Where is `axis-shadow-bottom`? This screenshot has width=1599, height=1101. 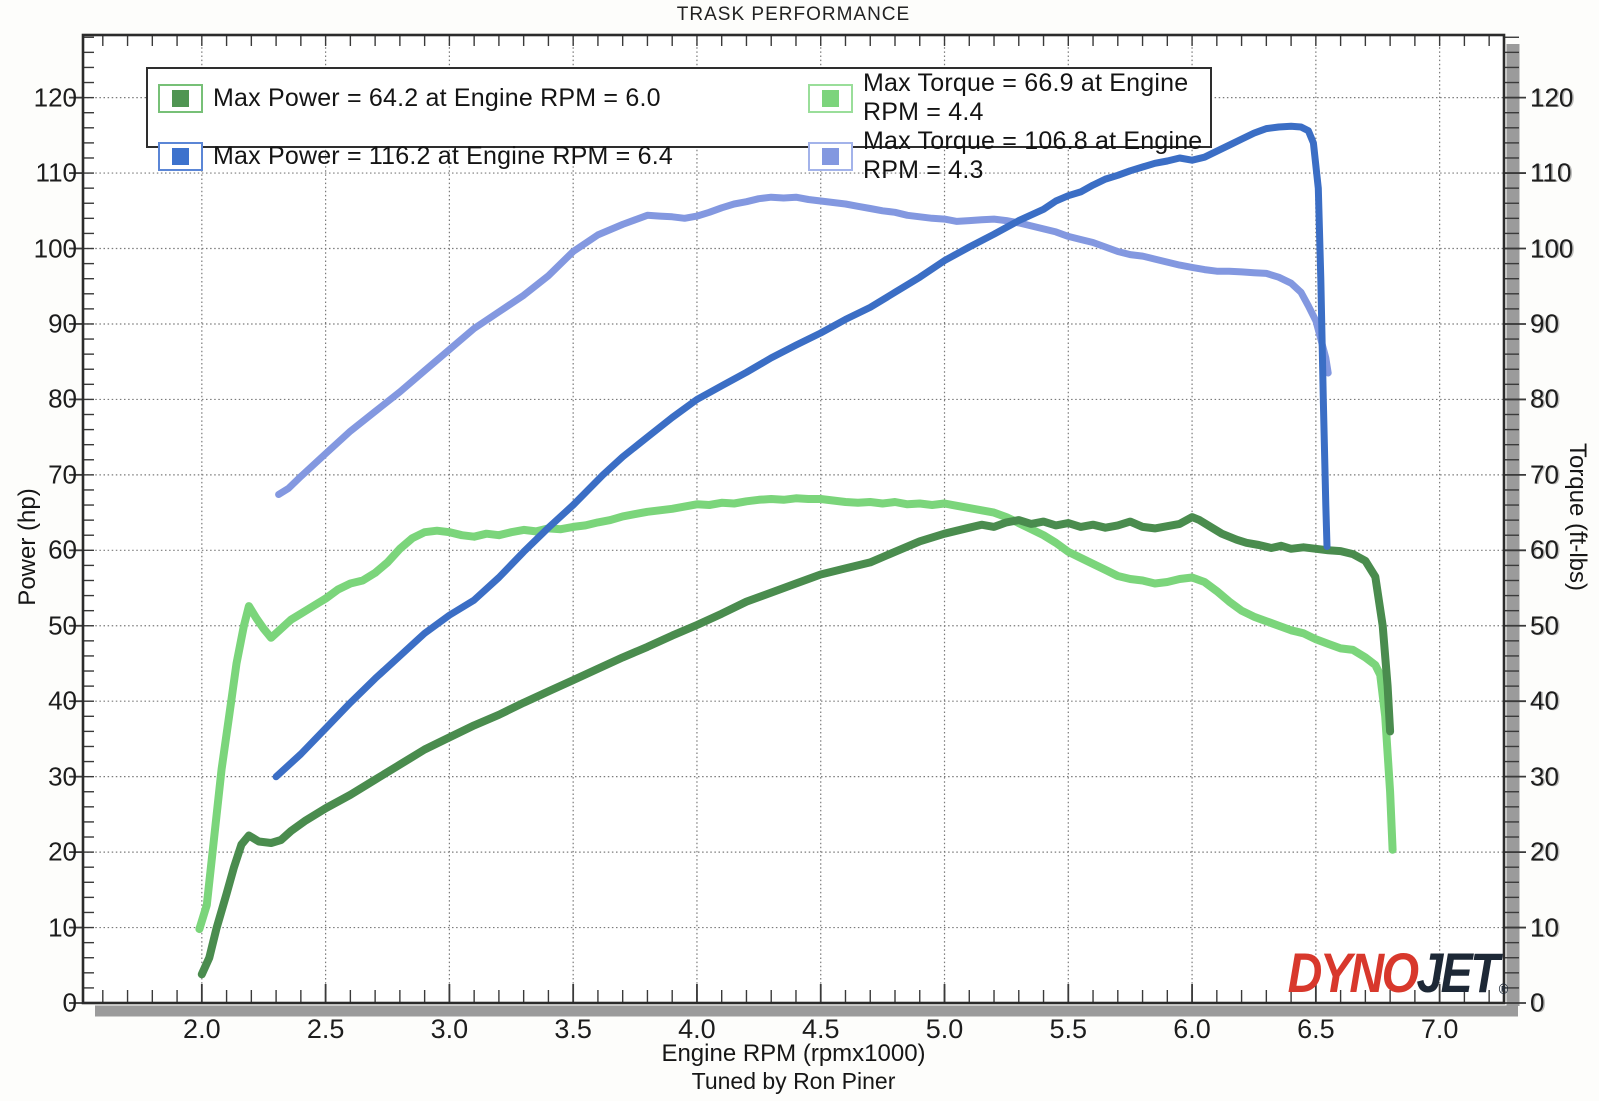 axis-shadow-bottom is located at coordinates (806, 1011).